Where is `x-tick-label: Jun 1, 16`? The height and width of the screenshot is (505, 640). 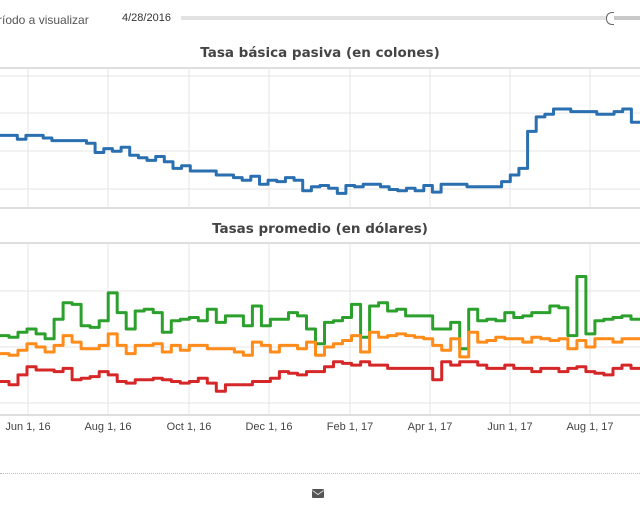 x-tick-label: Jun 1, 16 is located at coordinates (27, 427).